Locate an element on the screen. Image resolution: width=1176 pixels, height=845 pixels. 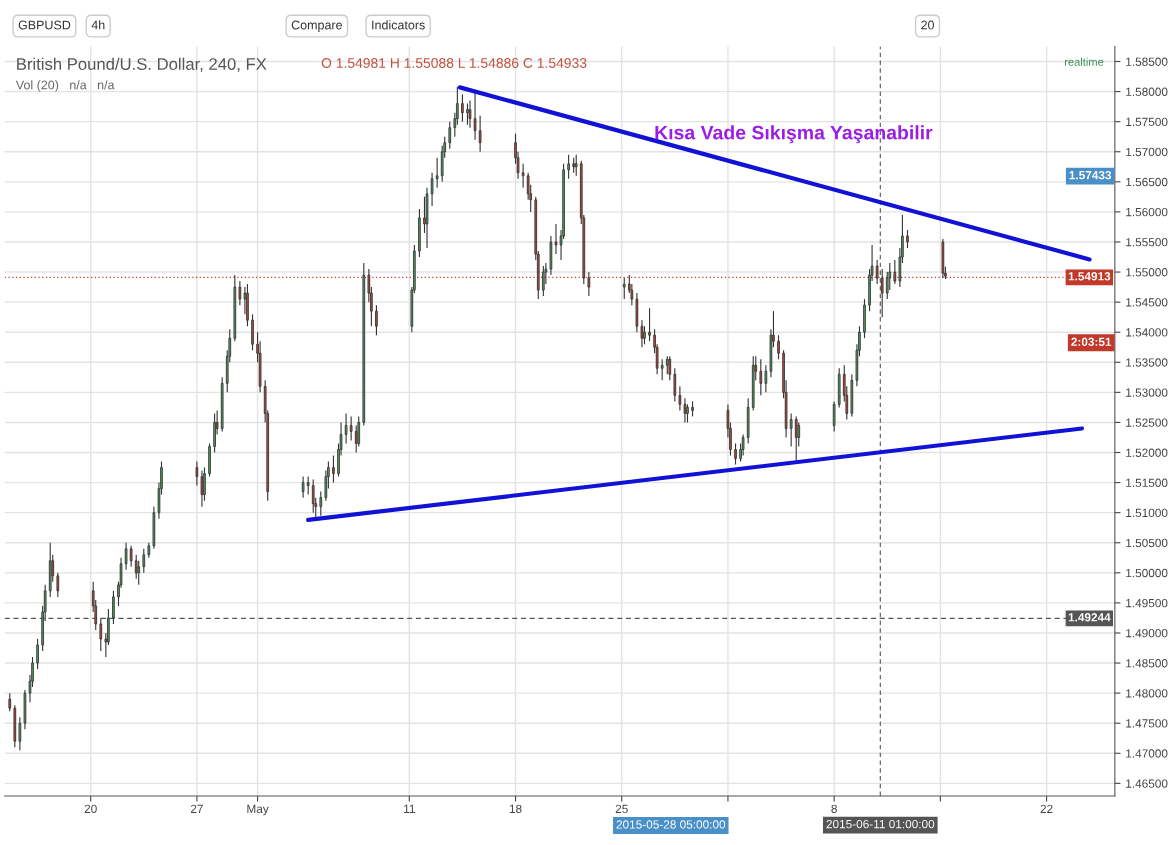
y-tick-label: 1.56000 is located at coordinates (1147, 212).